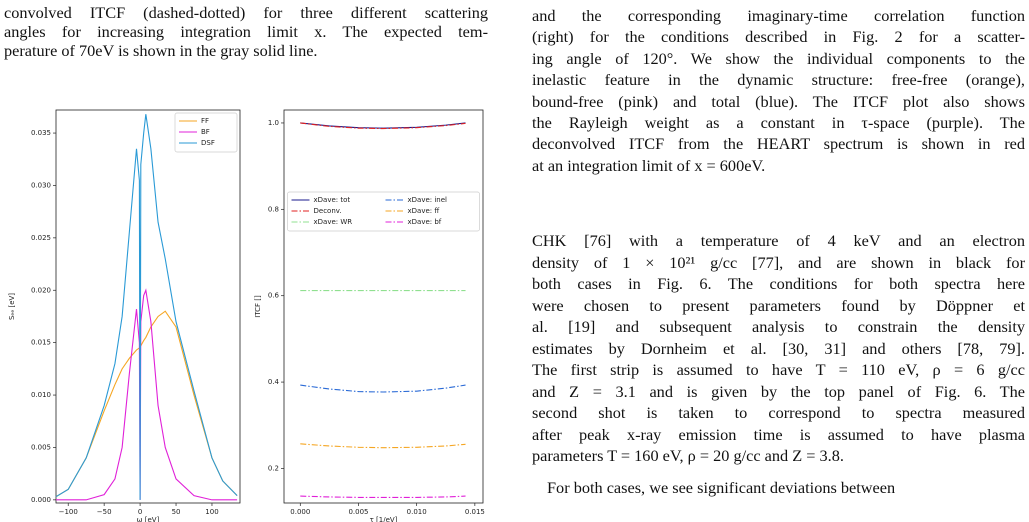  Describe the element at coordinates (417, 512) in the screenshot. I see `x-tick-label: 0.010` at that location.